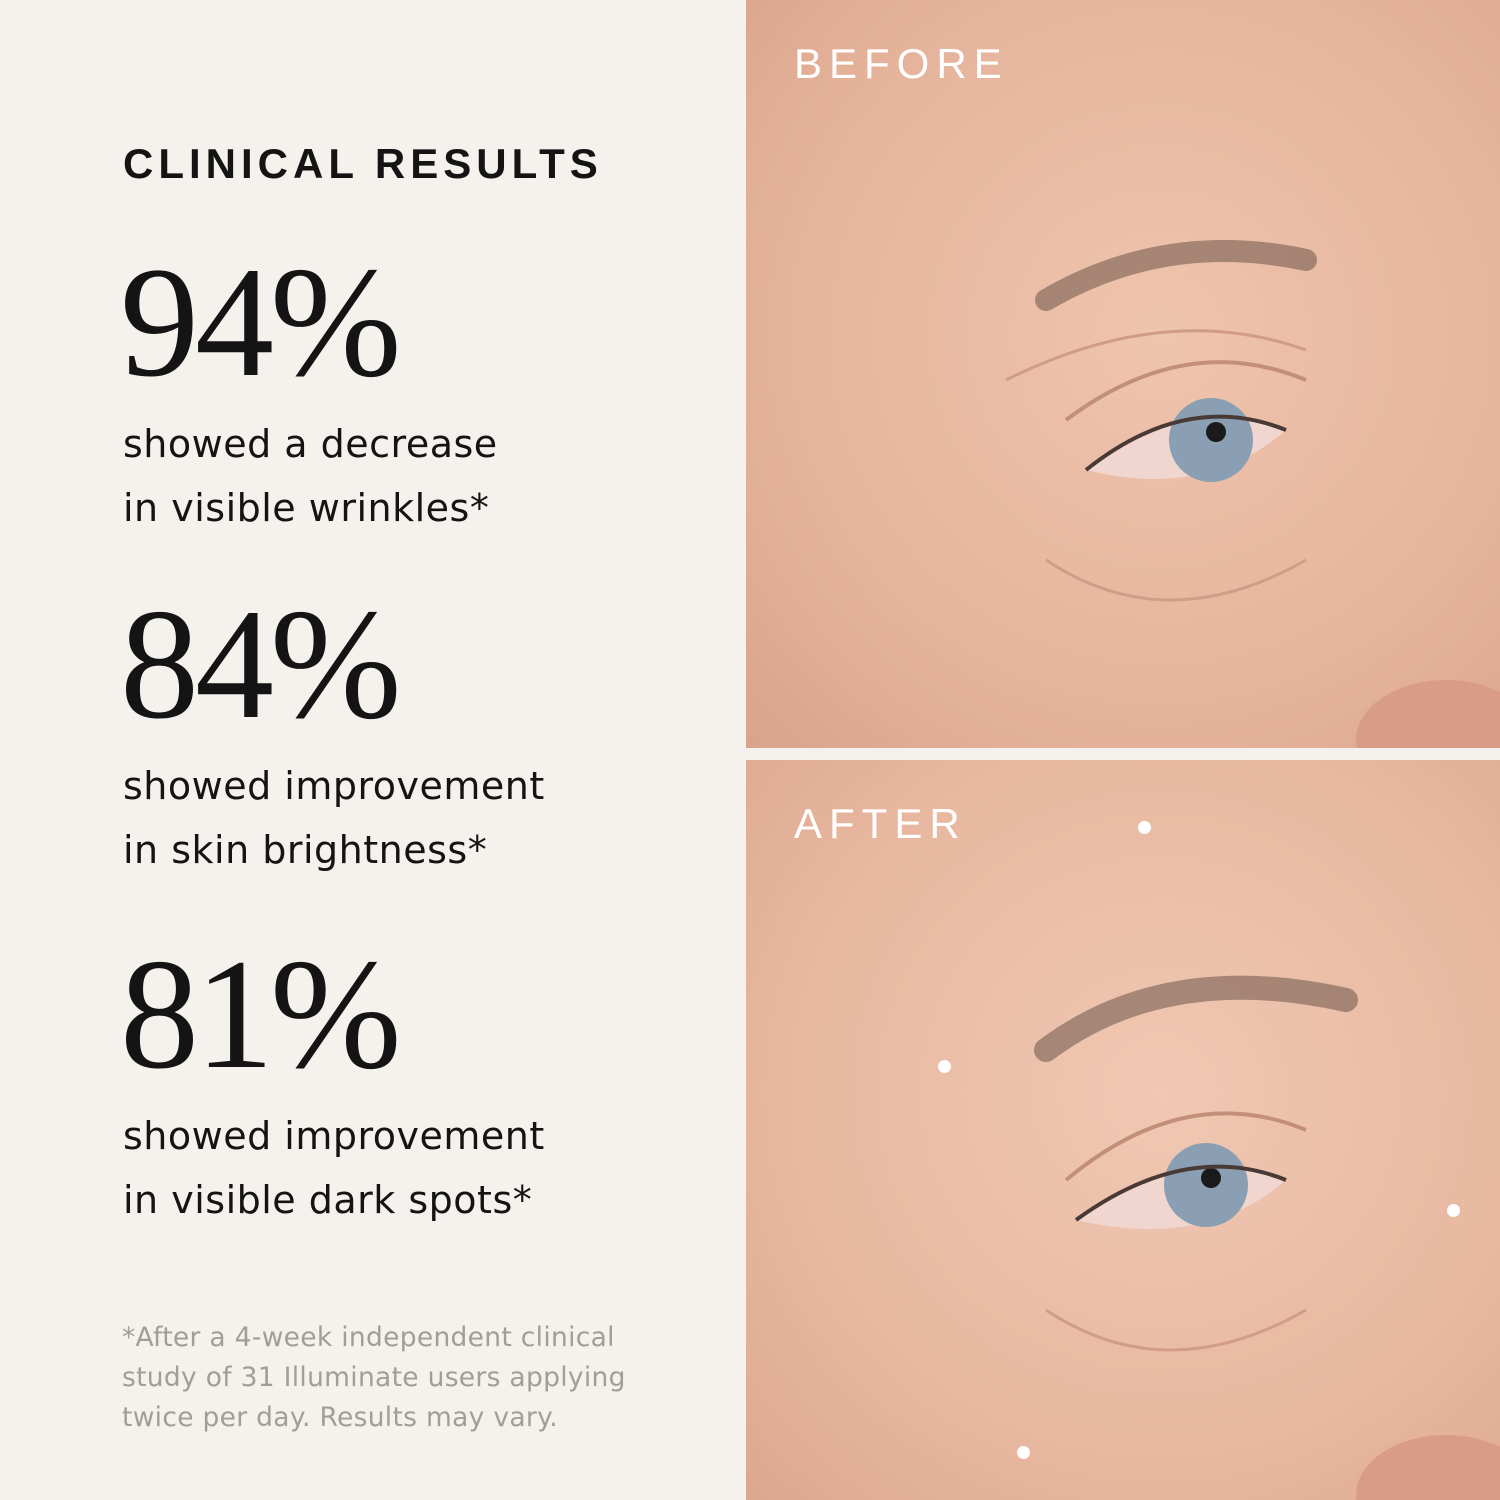 This screenshot has height=1500, width=1500. Describe the element at coordinates (340, 1417) in the screenshot. I see `footnote-line: twice per day. Results may vary.` at that location.